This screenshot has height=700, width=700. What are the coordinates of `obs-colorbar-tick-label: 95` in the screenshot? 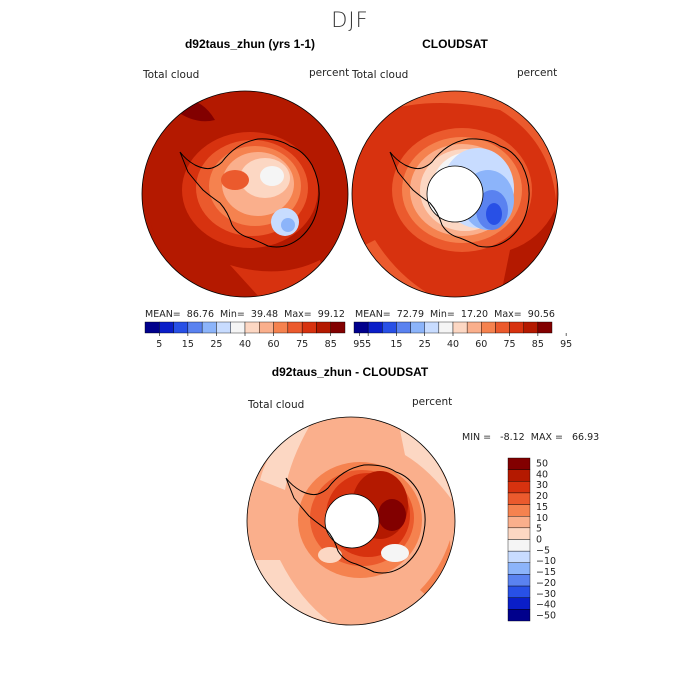 It's located at (566, 344).